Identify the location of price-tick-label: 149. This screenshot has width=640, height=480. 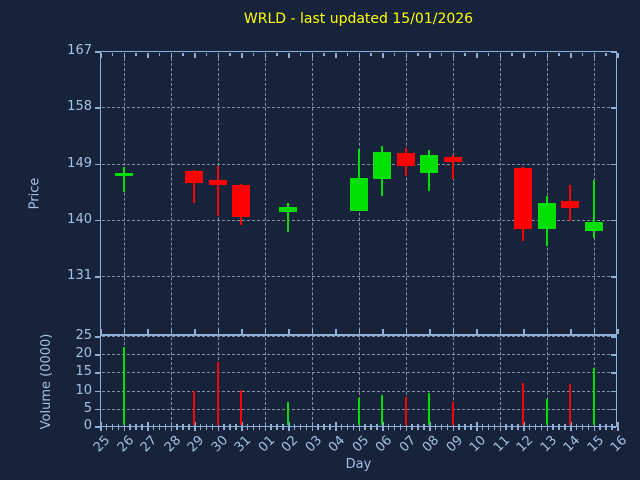
(79, 163).